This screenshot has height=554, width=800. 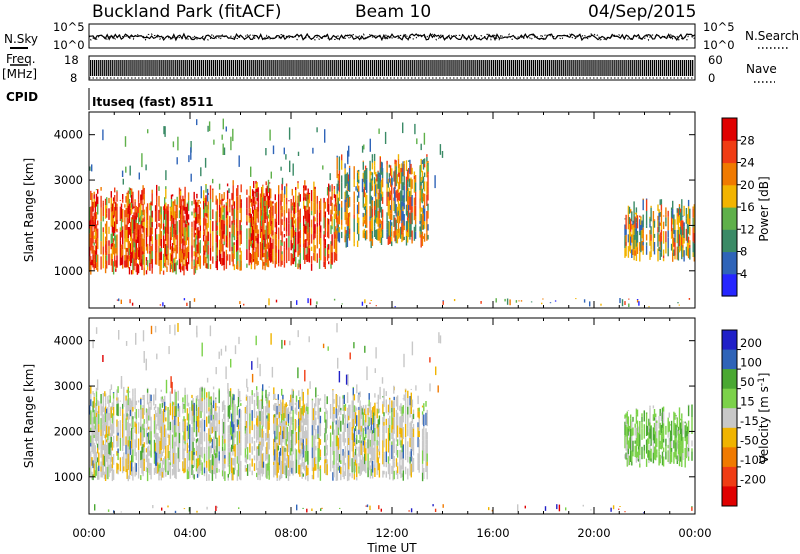 I want to click on freq-tick-top: 18, so click(x=71, y=60).